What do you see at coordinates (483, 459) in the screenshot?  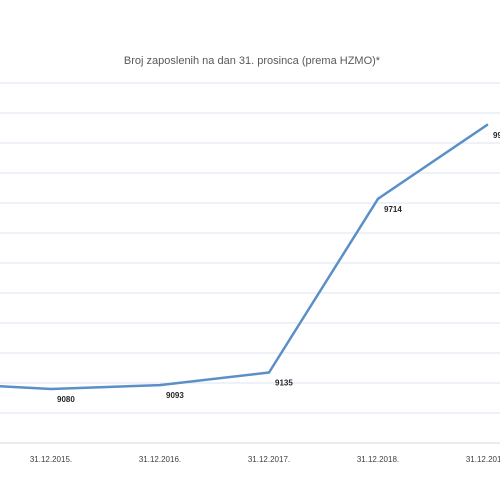 I see `x-tick-label: 31.12.2019.` at bounding box center [483, 459].